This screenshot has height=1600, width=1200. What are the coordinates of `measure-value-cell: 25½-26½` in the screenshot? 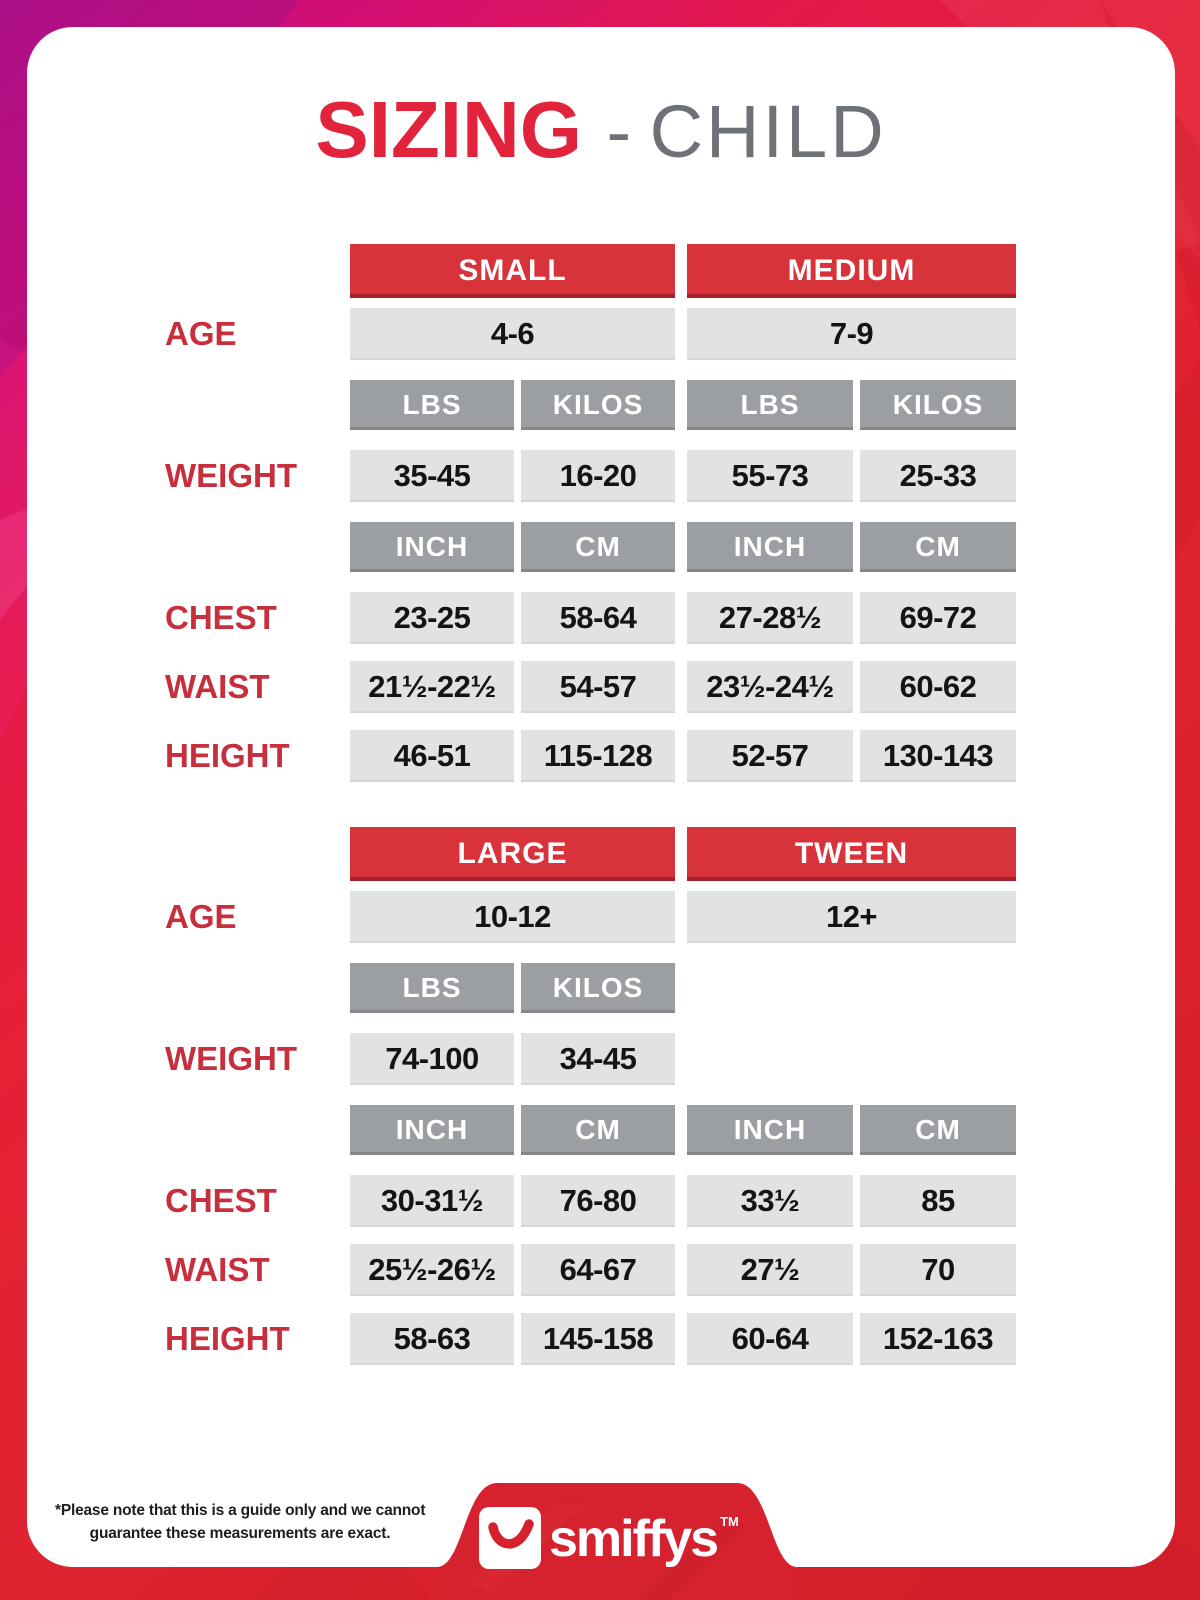 It's located at (432, 1270).